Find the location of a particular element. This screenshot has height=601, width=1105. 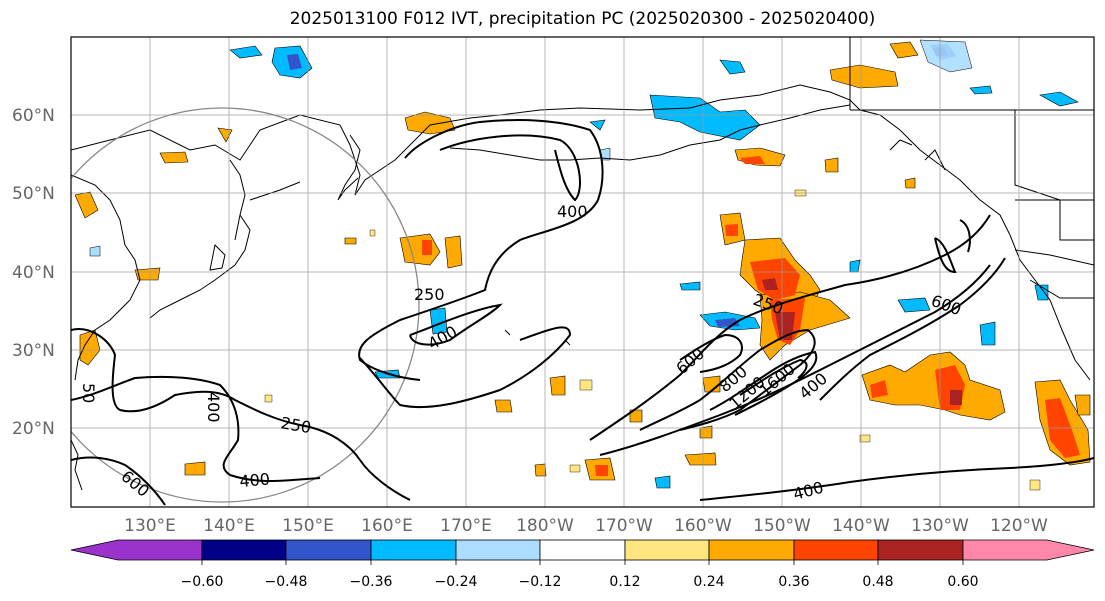

lon-label: 170°W is located at coordinates (624, 526).